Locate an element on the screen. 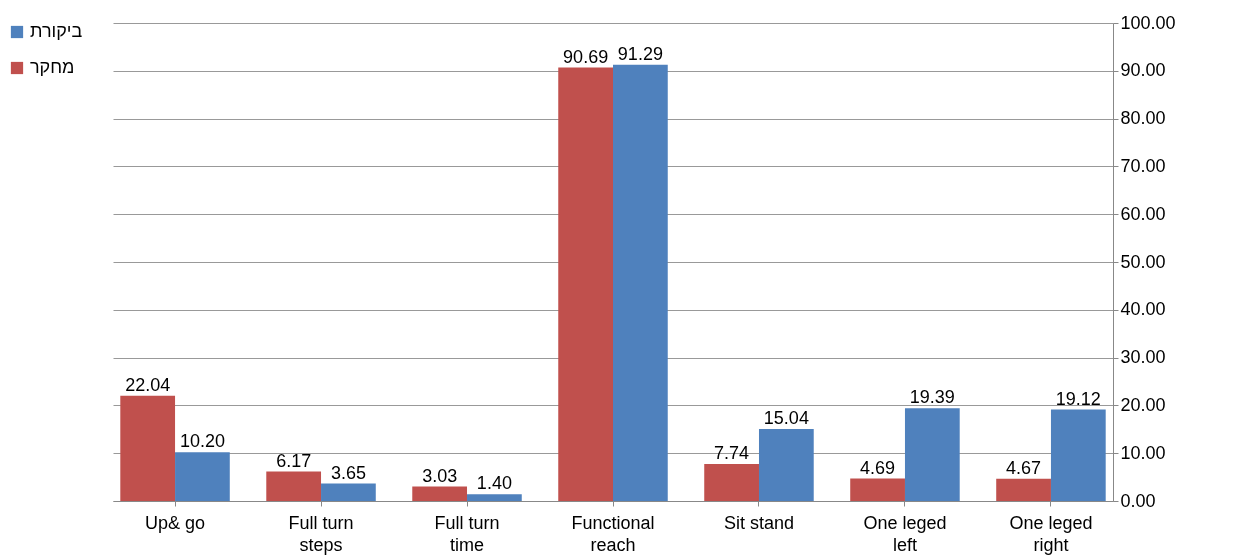 This screenshot has height=558, width=1255. data-label: 90.69 is located at coordinates (586, 56).